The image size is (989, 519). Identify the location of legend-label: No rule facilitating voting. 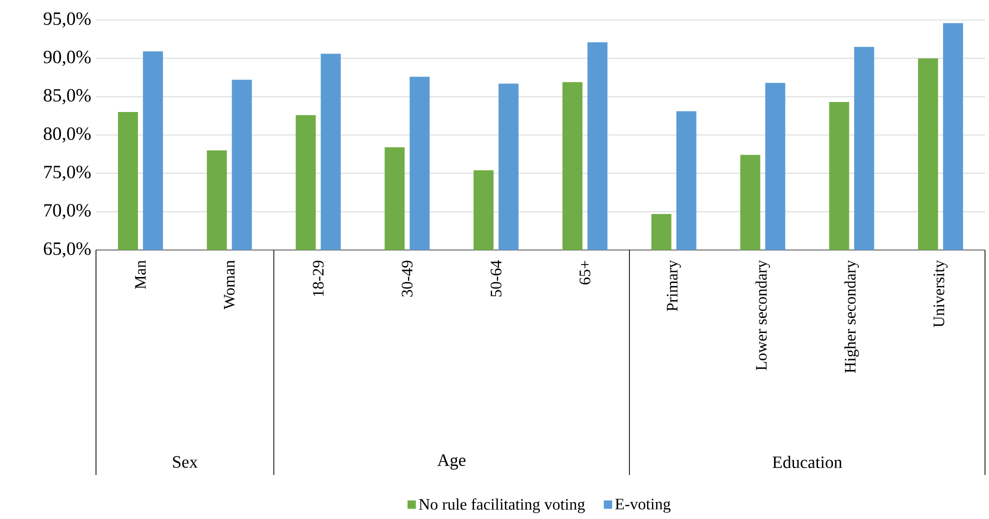
(501, 506).